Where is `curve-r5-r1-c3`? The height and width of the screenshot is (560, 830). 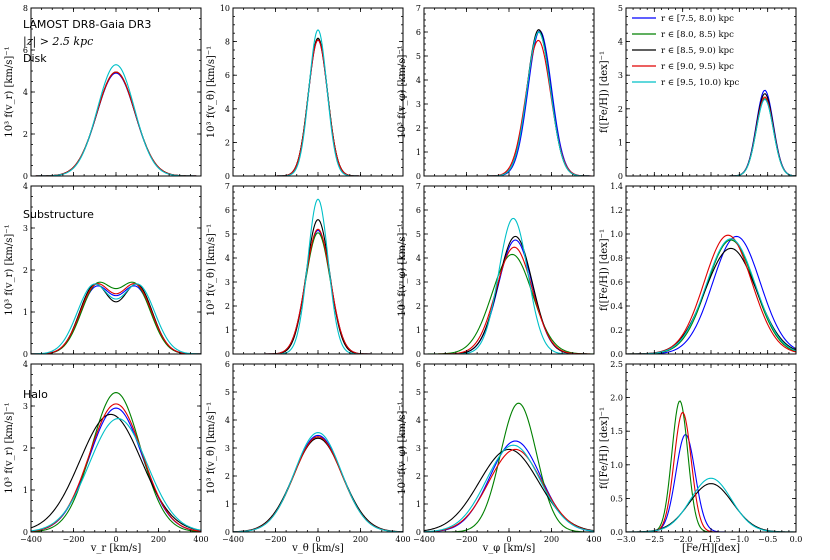
curve-r5-r1-c3 is located at coordinates (711, 296).